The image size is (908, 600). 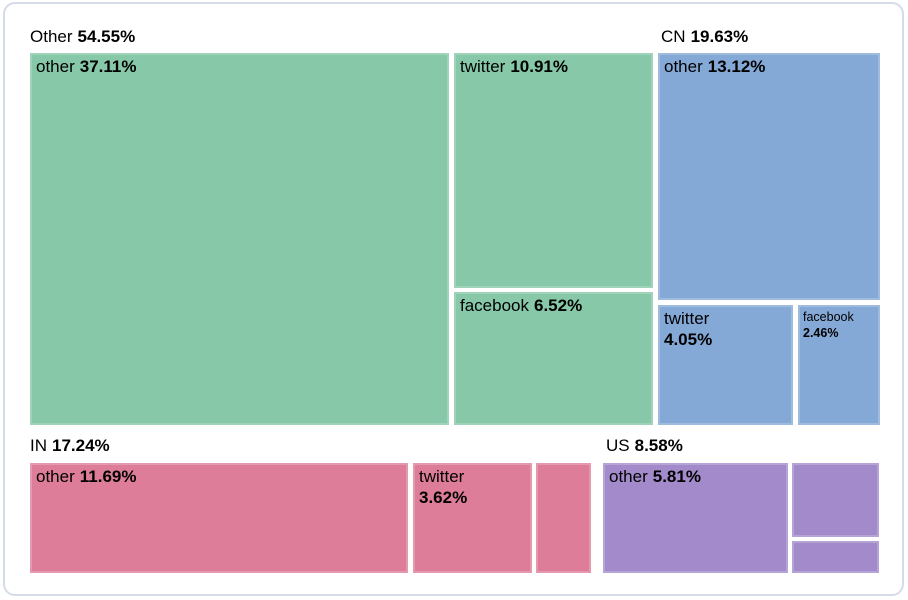 What do you see at coordinates (715, 66) in the screenshot?
I see `cell-label: other 13.12%` at bounding box center [715, 66].